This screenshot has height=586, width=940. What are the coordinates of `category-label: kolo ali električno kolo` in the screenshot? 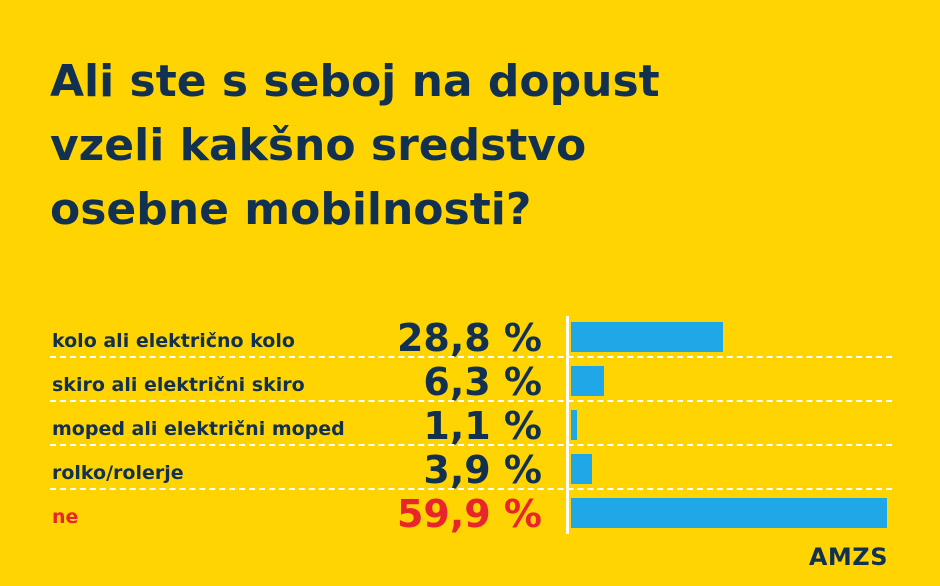 It's located at (173, 341).